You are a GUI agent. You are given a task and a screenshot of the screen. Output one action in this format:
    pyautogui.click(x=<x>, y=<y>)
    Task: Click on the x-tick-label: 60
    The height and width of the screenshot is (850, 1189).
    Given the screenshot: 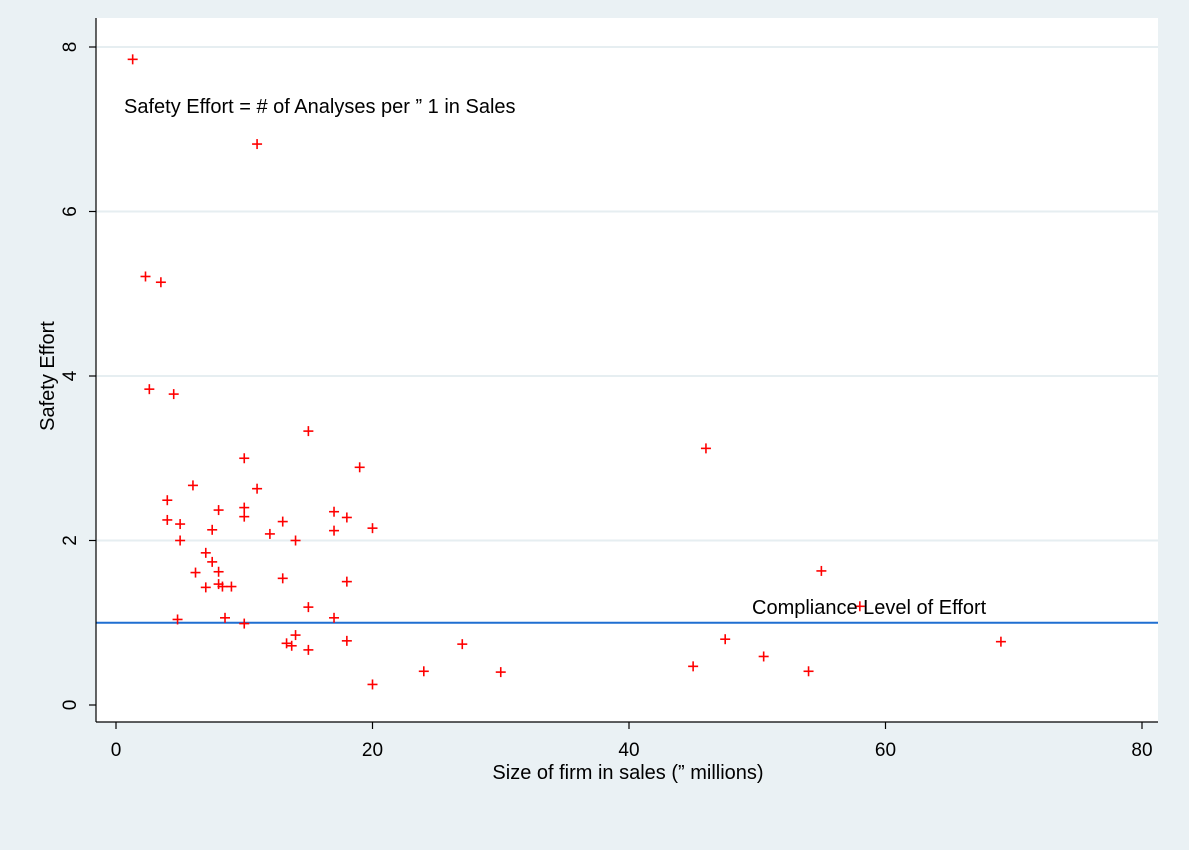 What is the action you would take?
    pyautogui.click(x=885, y=750)
    